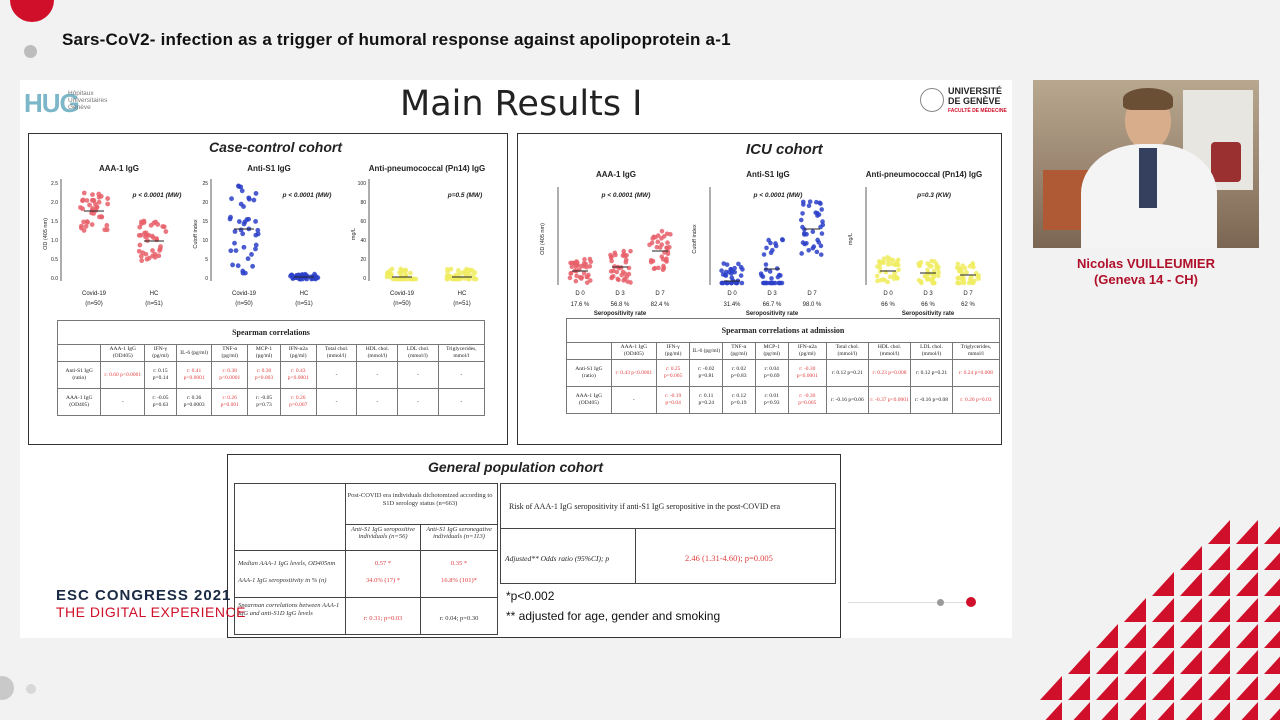 The width and height of the screenshot is (1280, 720). What do you see at coordinates (54, 203) in the screenshot?
I see `cc-y-tick: 2.0` at bounding box center [54, 203].